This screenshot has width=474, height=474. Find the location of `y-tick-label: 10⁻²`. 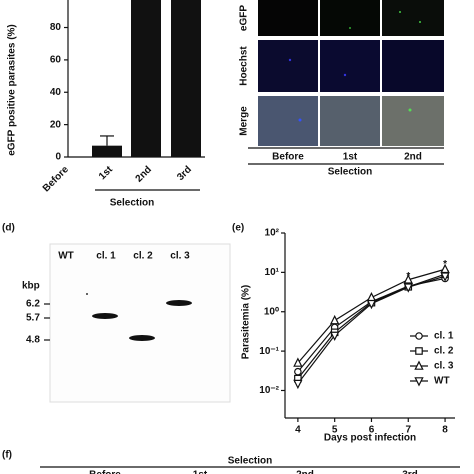

y-tick-label: 10⁻² is located at coordinates (269, 390).